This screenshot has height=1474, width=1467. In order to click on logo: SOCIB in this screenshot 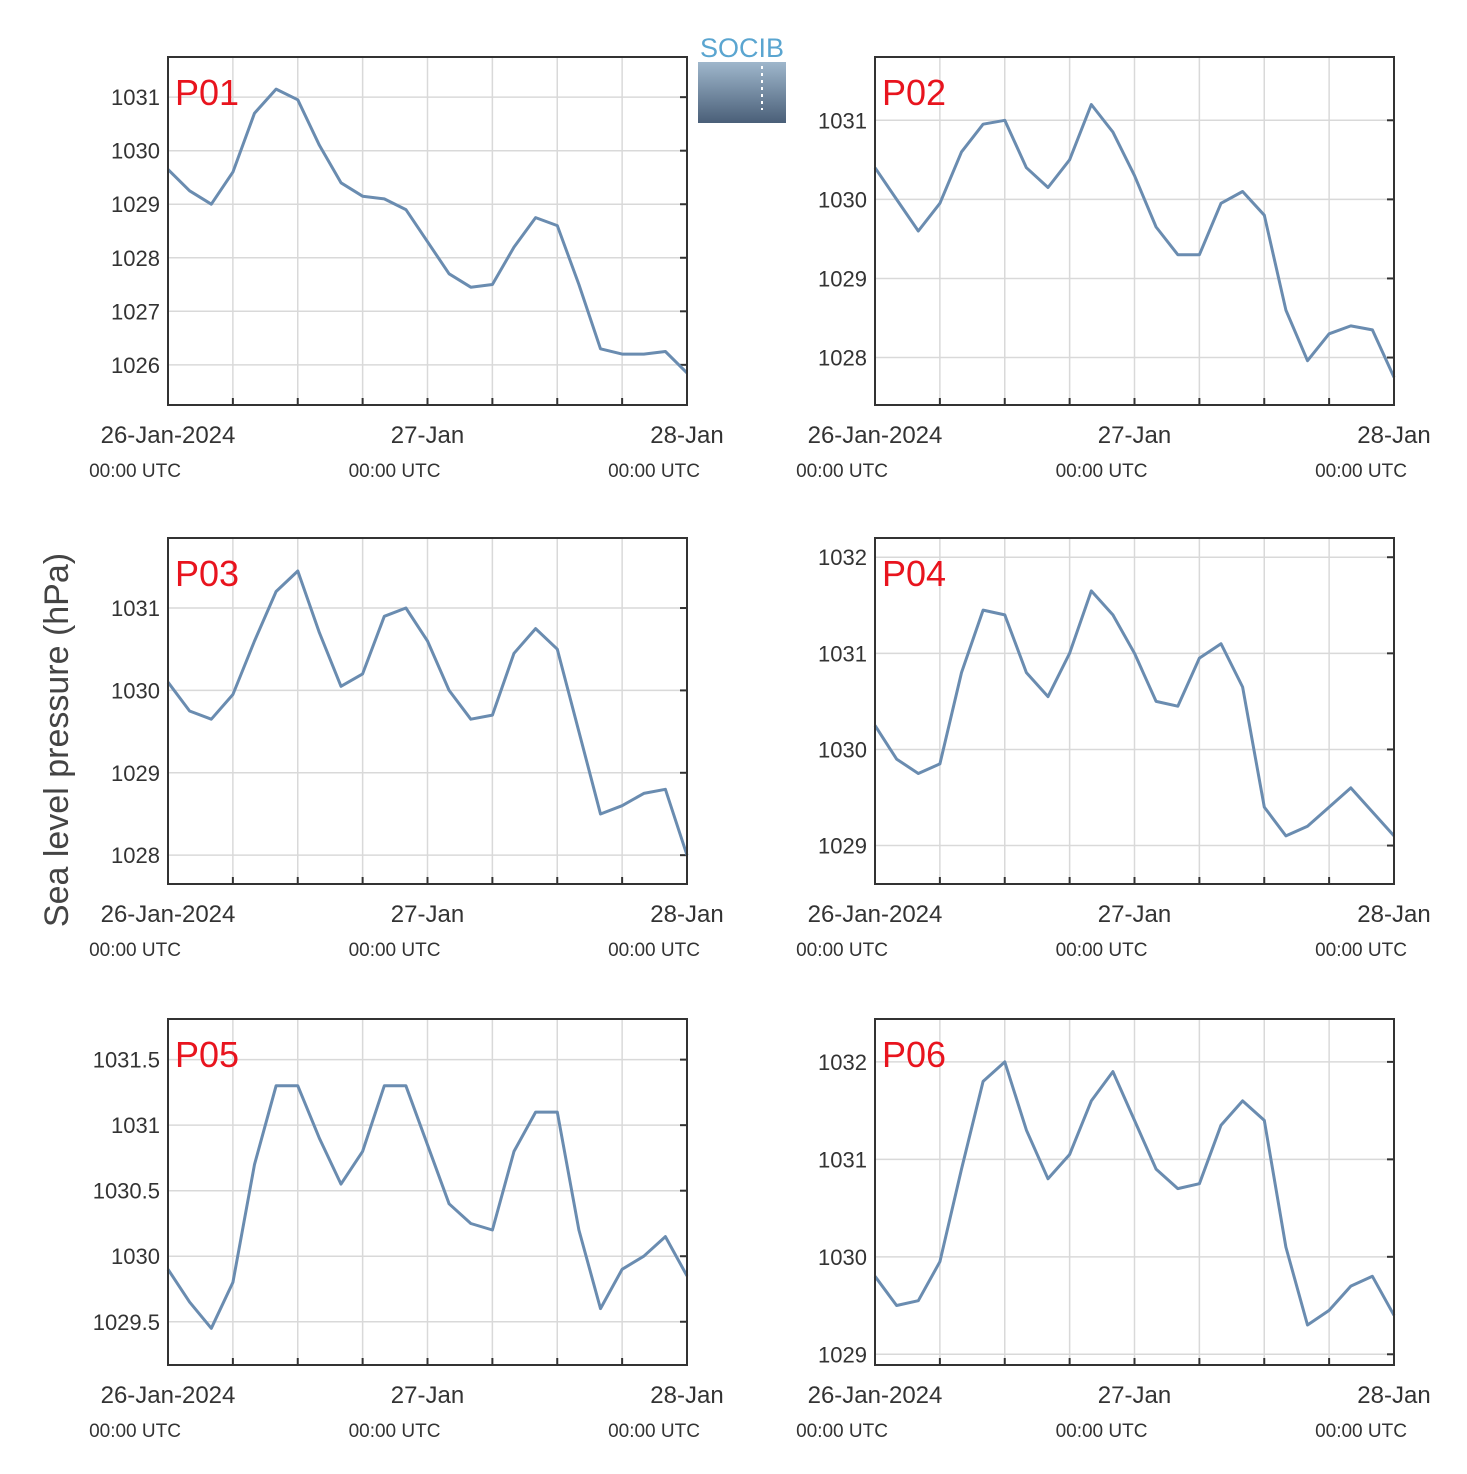, I will do `click(742, 78)`.